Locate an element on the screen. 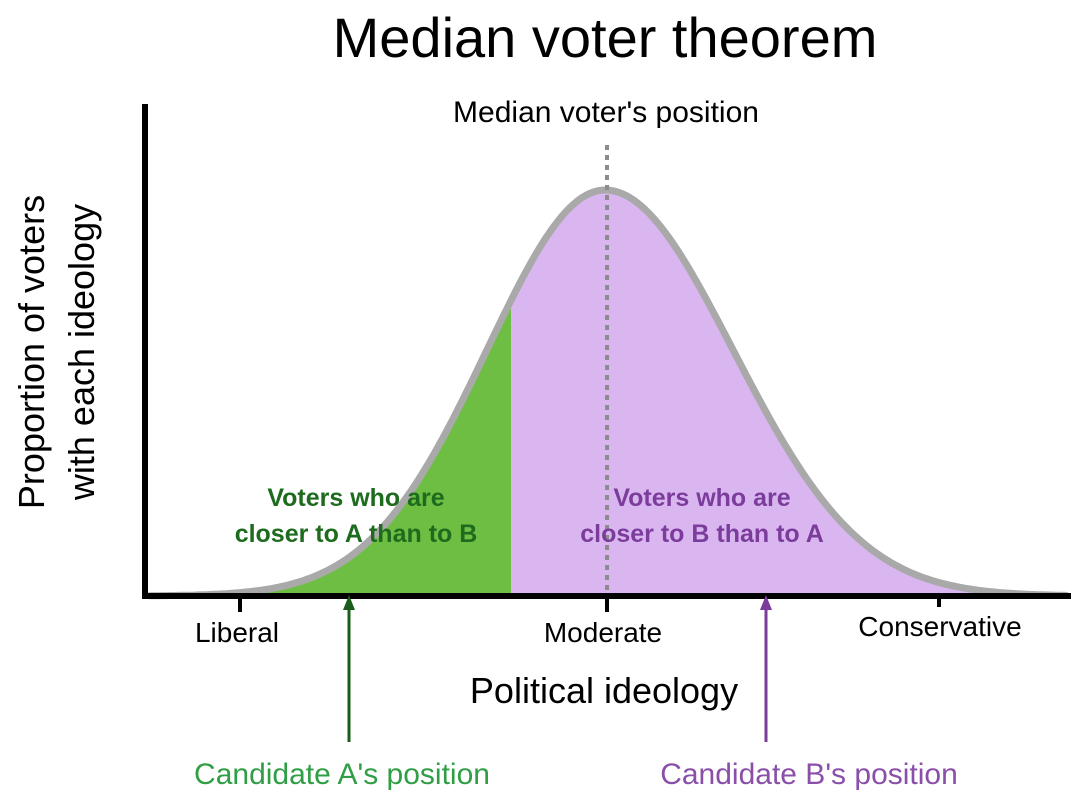 This screenshot has height=796, width=1074. region-b-label-line1: Voters who are is located at coordinates (701, 498).